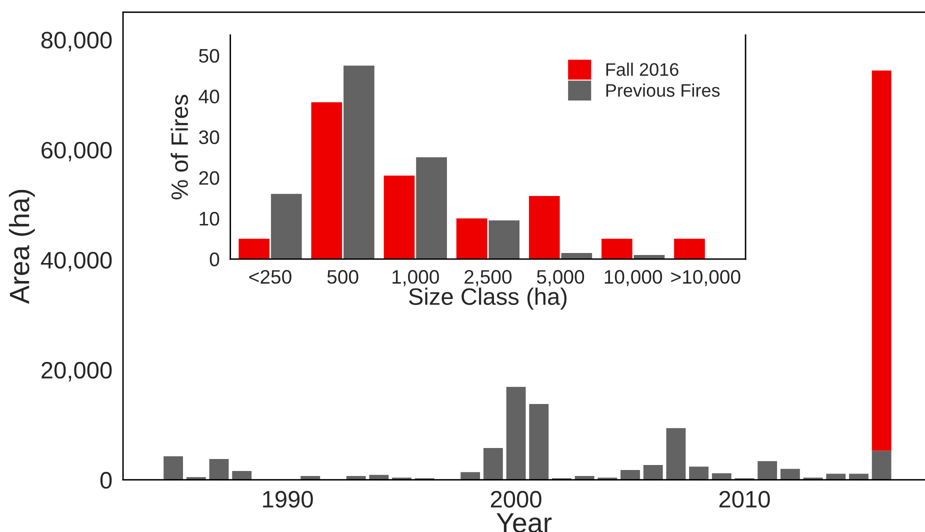  I want to click on x-tick-label: 2000, so click(516, 499).